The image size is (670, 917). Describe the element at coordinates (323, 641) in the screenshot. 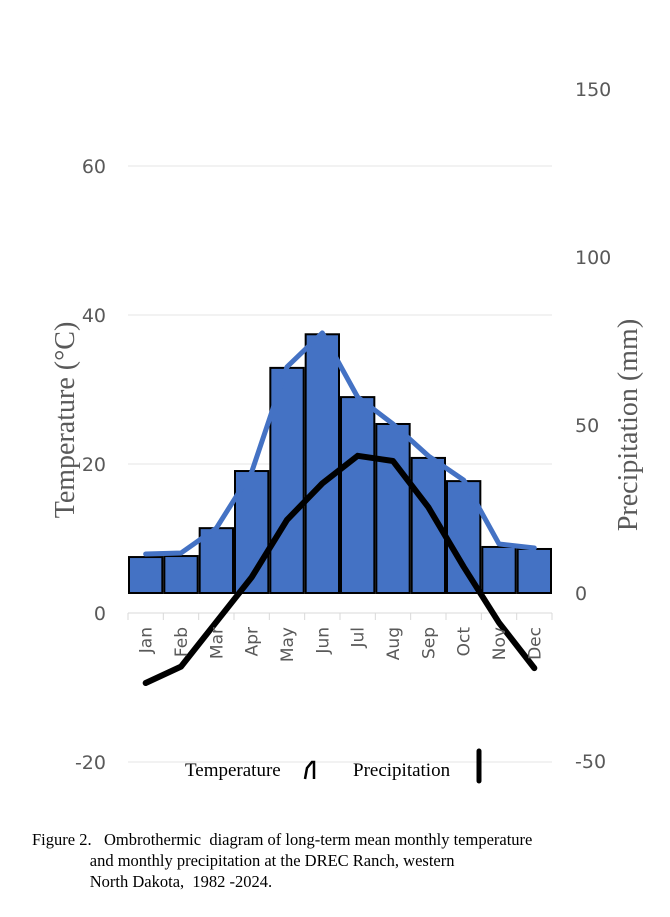

I see `category-label: Jun` at that location.